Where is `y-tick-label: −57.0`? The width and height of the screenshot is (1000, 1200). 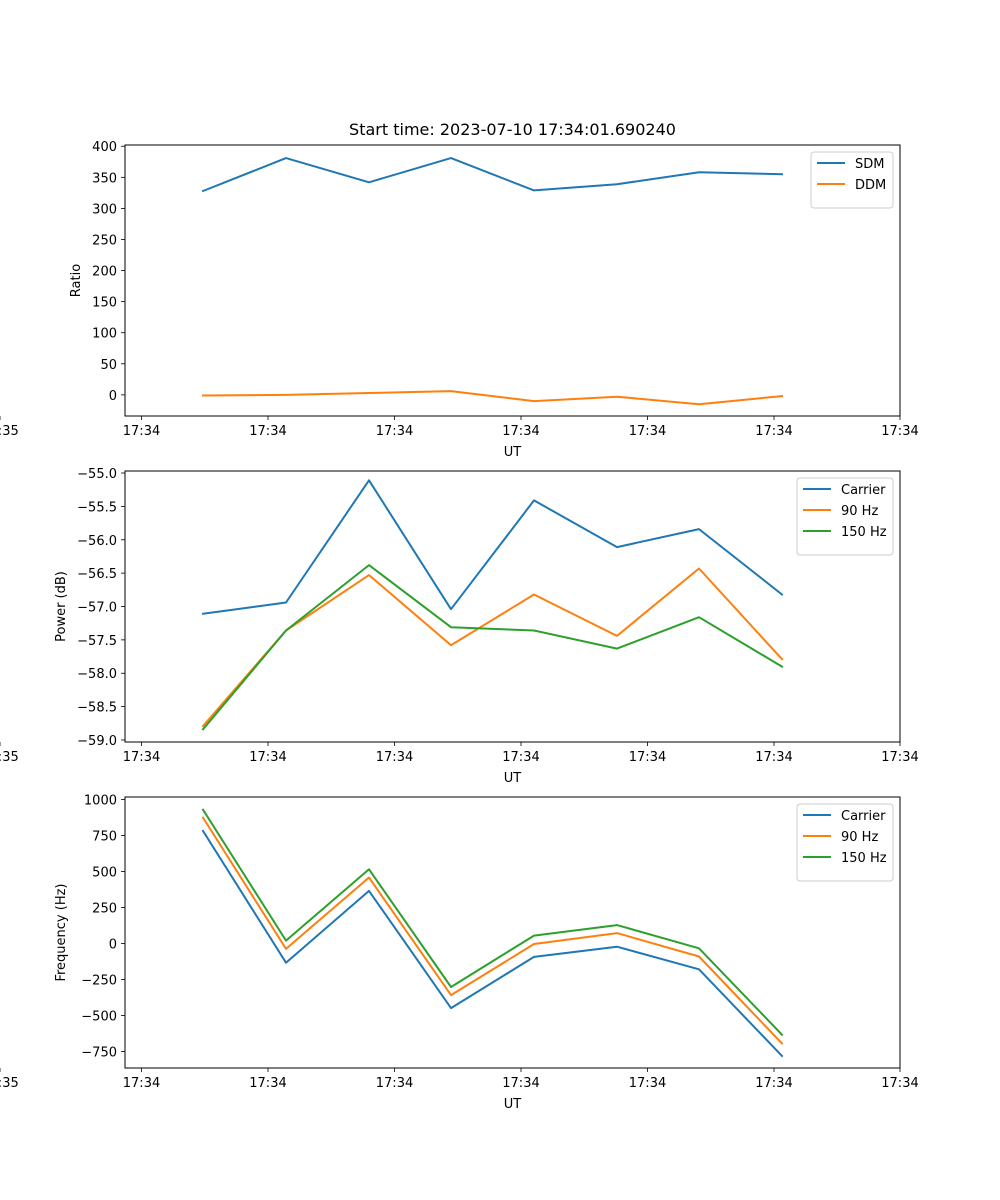 y-tick-label: −57.0 is located at coordinates (97, 608).